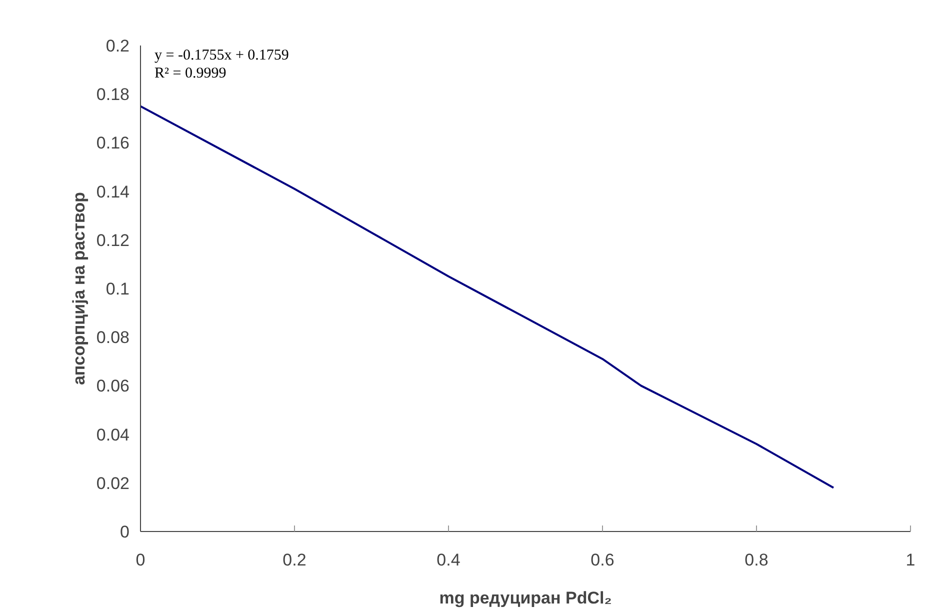  I want to click on y-tick-label: 0.18, so click(113, 94).